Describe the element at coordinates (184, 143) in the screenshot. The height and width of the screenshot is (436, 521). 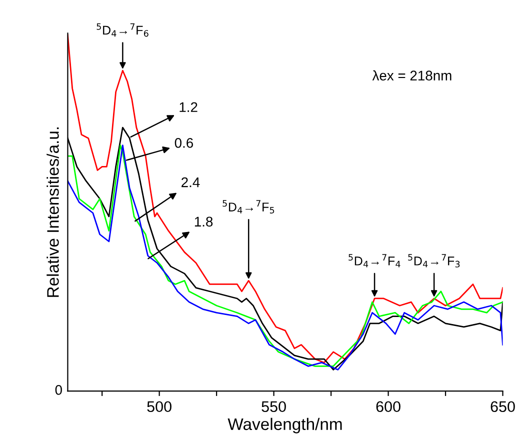
I see `annotation: 0.6` at that location.